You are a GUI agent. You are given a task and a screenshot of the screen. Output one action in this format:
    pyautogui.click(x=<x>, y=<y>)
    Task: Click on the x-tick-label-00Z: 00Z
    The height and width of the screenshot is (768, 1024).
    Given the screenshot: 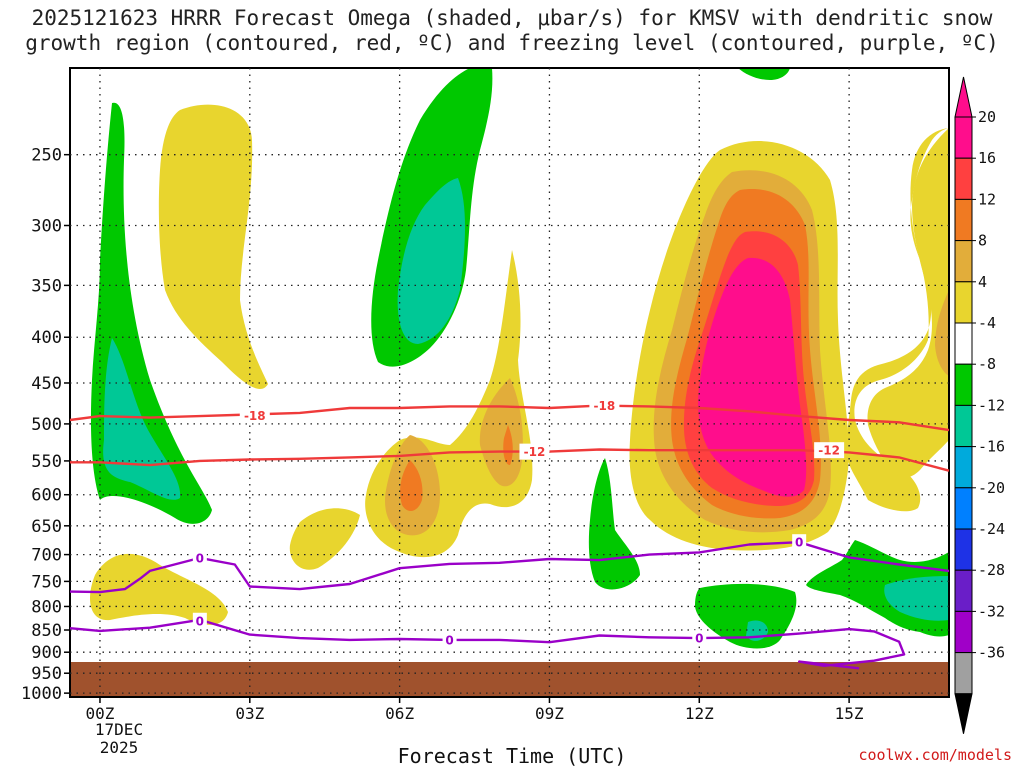 What is the action you would take?
    pyautogui.click(x=100, y=713)
    